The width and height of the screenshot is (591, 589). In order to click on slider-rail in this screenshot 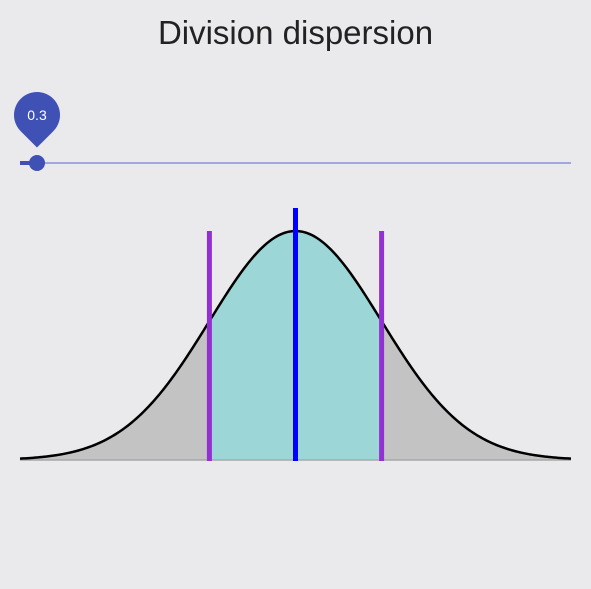, I will do `click(295, 163)`.